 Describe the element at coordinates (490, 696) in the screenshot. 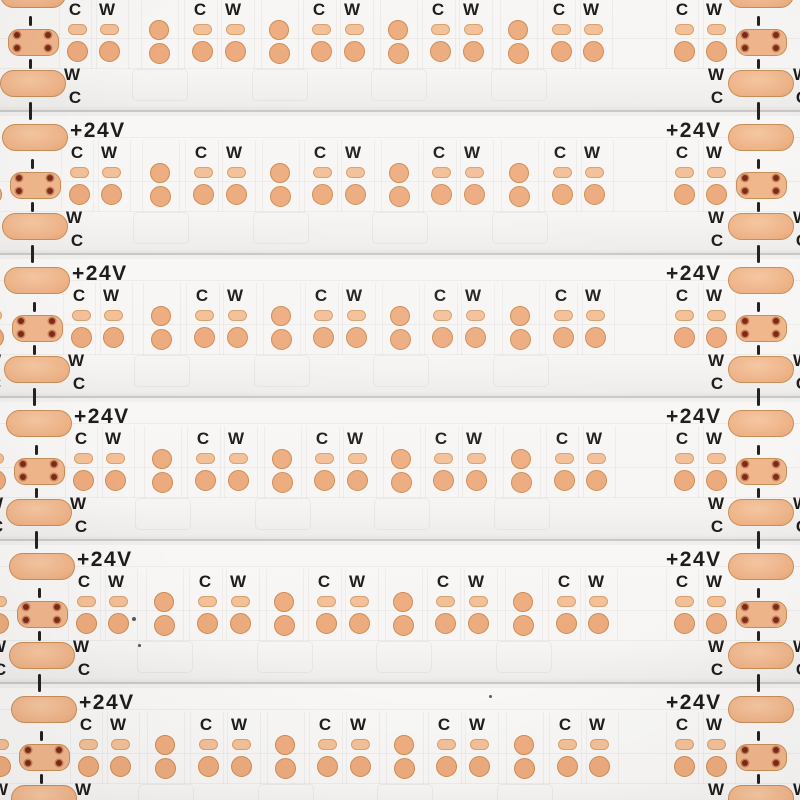

I see `dust-speck` at that location.